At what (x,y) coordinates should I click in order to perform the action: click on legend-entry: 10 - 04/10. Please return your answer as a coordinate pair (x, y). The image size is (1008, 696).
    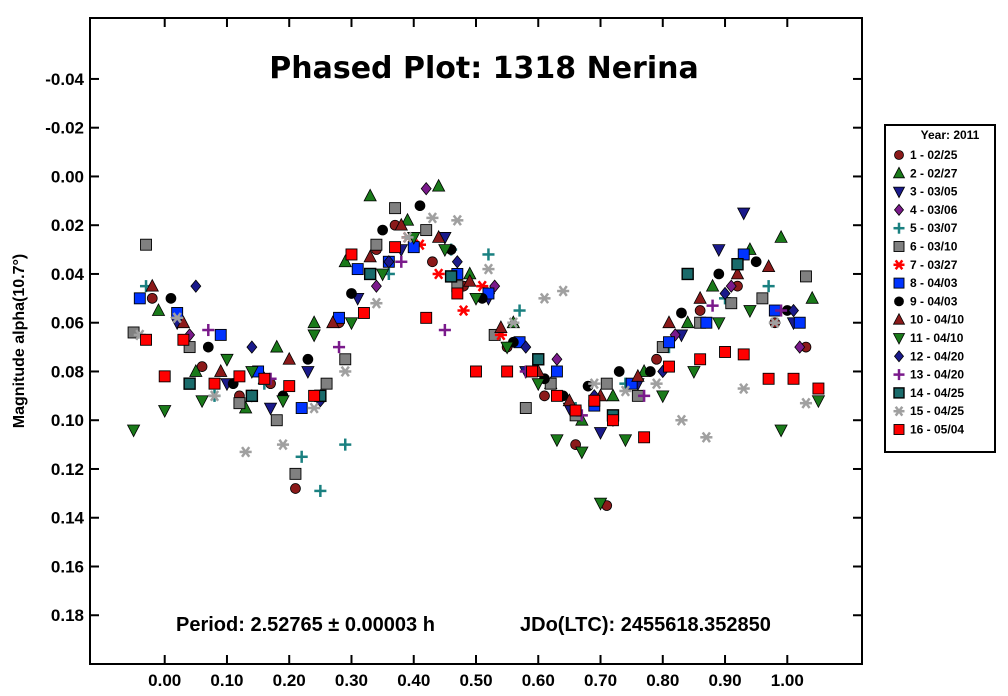
    Looking at the image, I should click on (937, 320).